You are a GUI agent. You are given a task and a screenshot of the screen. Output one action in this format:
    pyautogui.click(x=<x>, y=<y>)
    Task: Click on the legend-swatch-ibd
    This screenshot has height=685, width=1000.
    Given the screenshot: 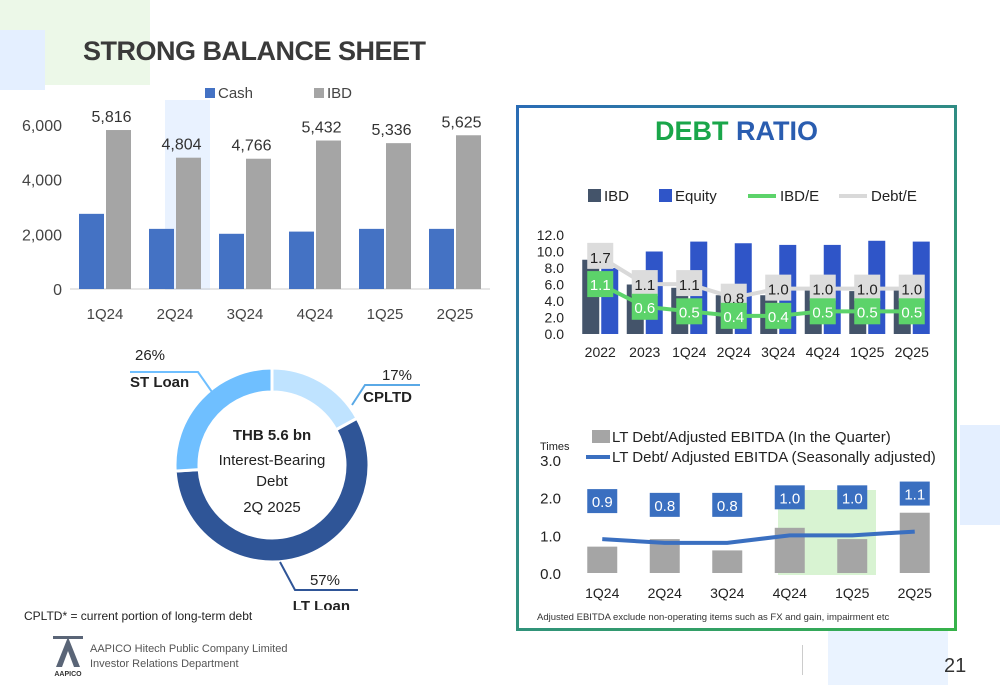 What is the action you would take?
    pyautogui.click(x=319, y=93)
    